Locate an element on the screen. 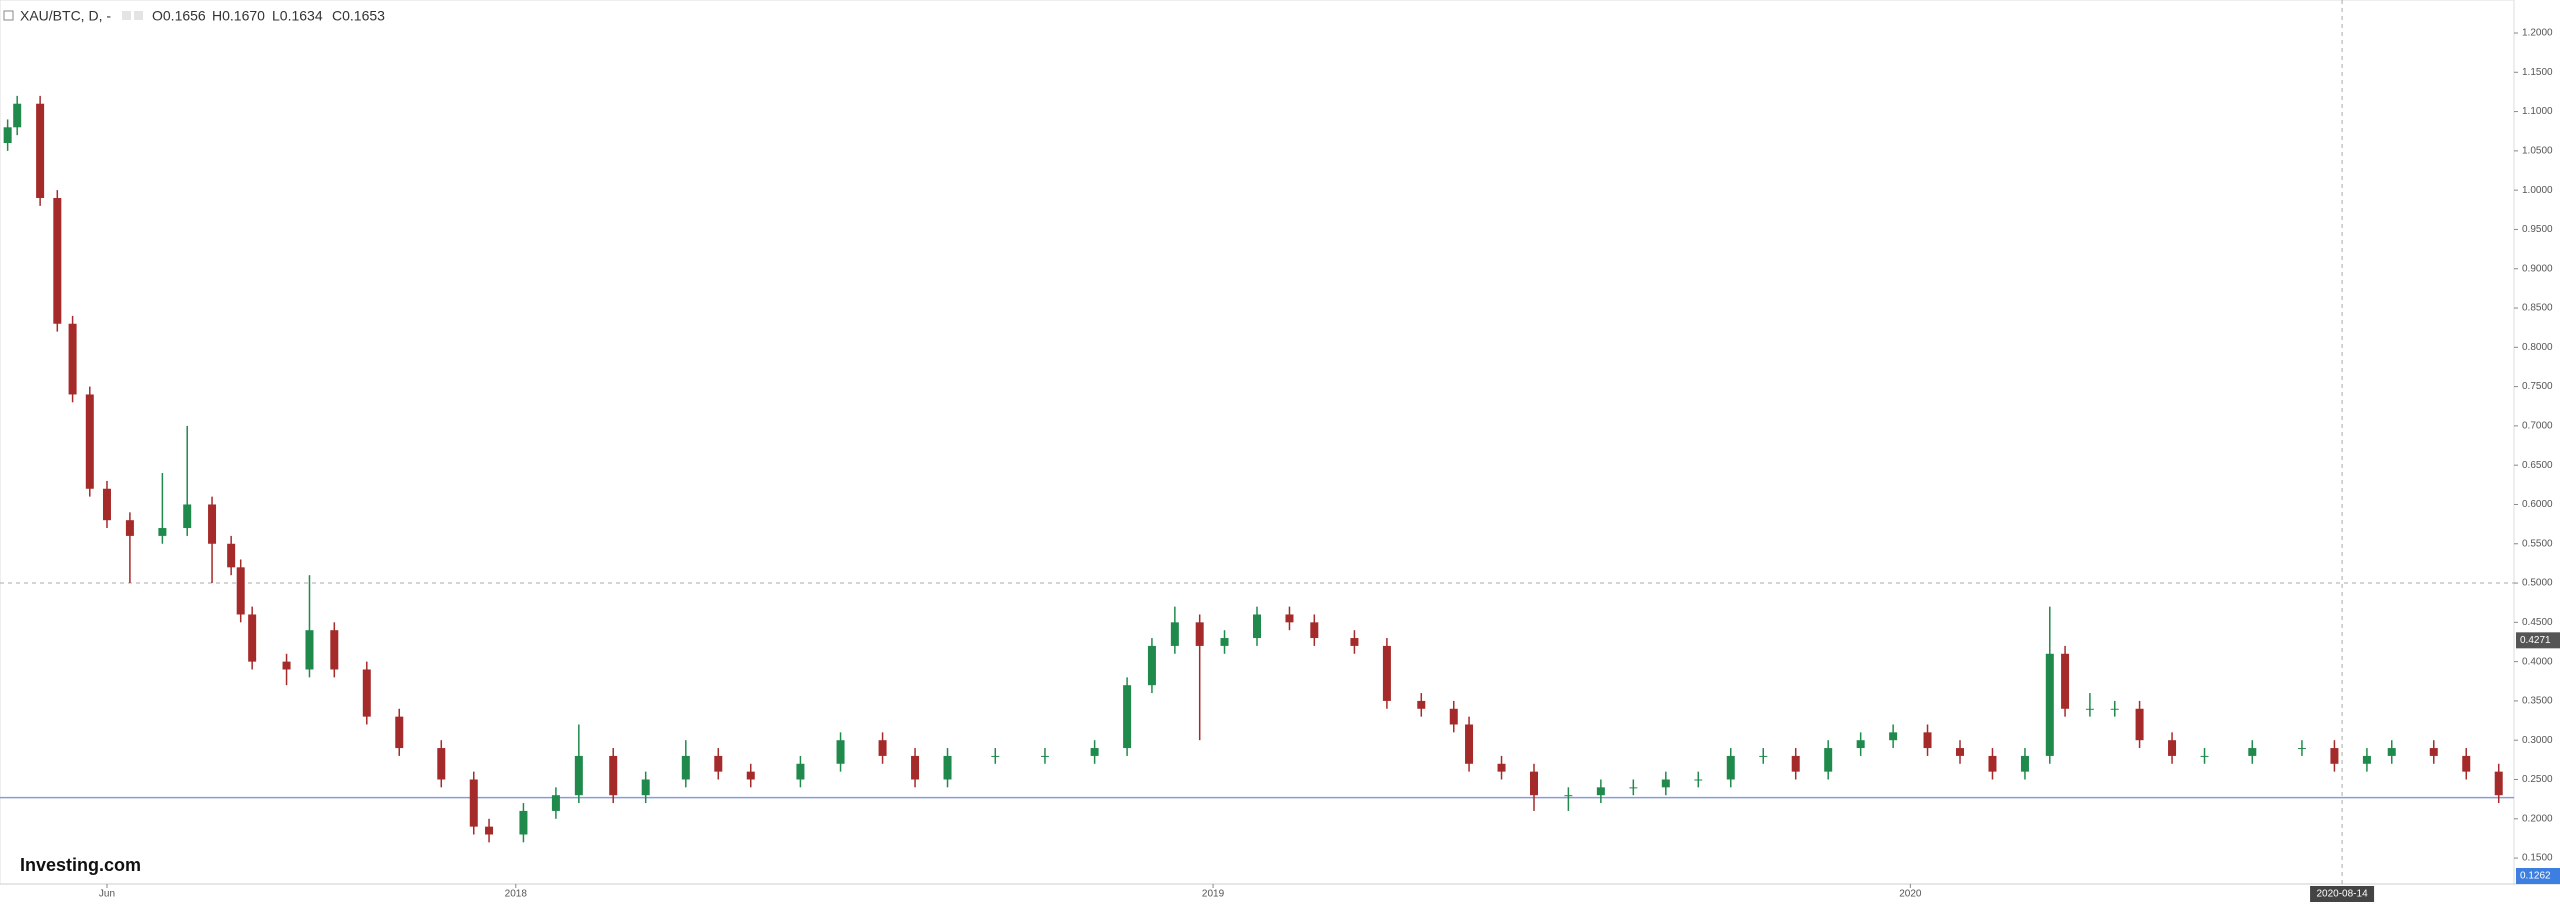 This screenshot has height=904, width=2560. ohlc-value: O0.1656 is located at coordinates (179, 16).